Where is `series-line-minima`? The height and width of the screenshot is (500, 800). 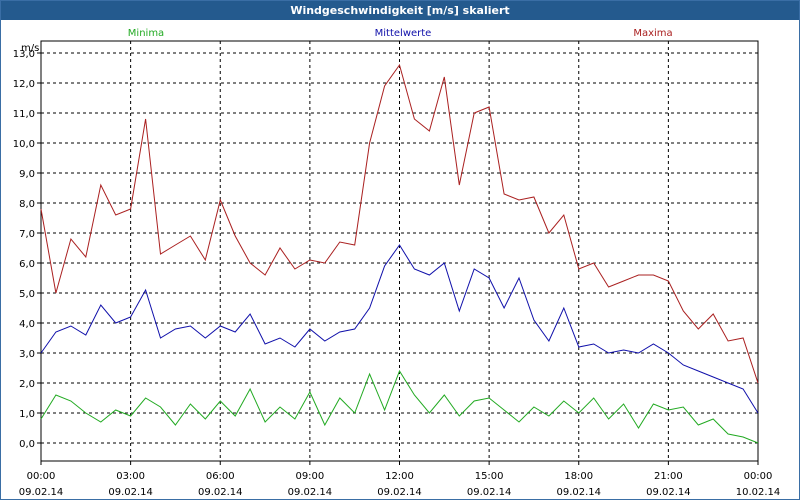 series-line-minima is located at coordinates (399, 406).